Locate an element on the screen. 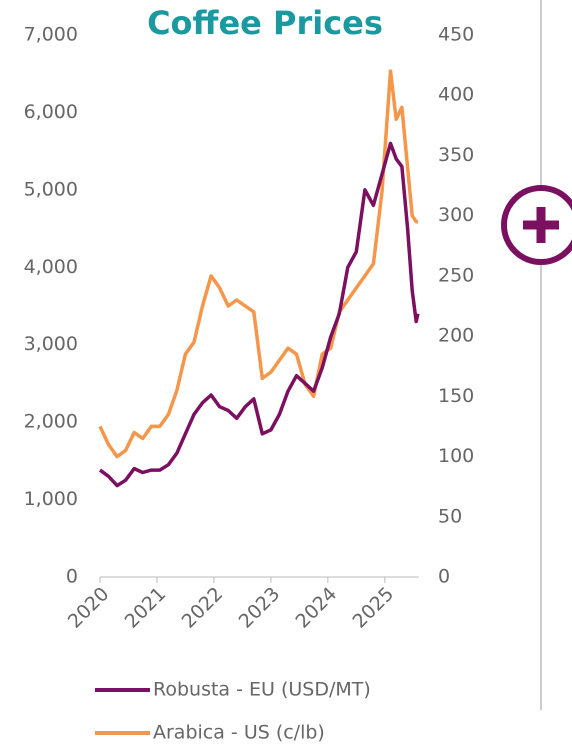 Image resolution: width=572 pixels, height=750 pixels. y2-tick-label: 50 is located at coordinates (450, 516).